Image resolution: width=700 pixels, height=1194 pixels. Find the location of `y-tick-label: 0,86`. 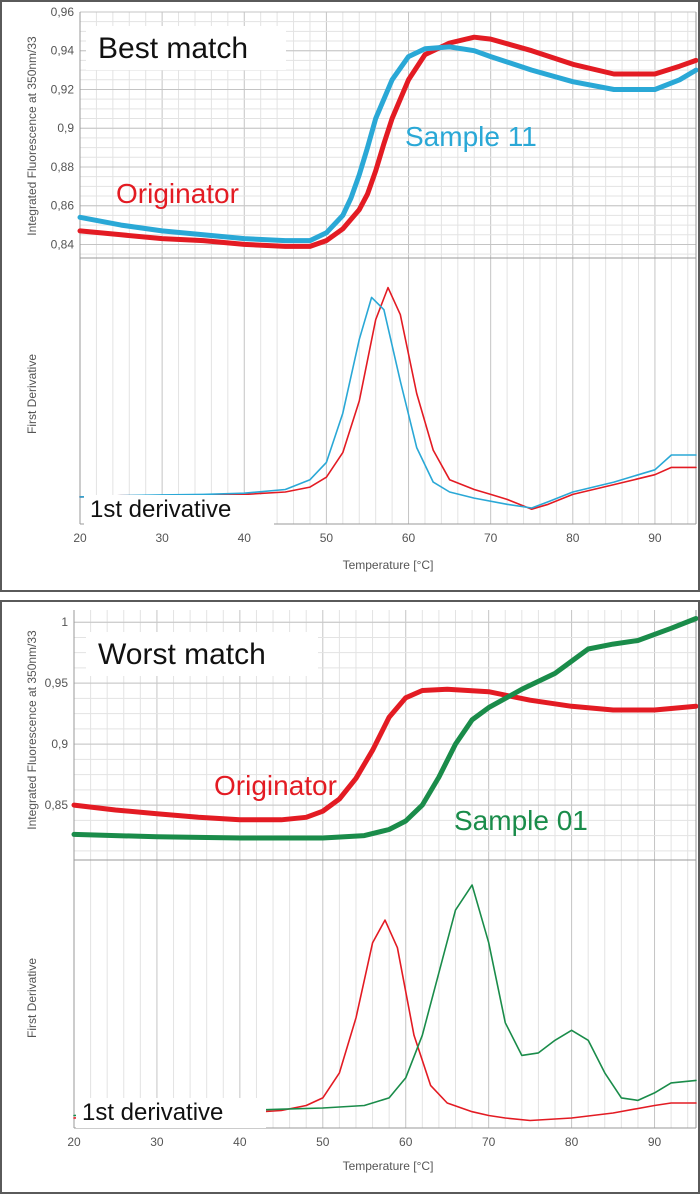

y-tick-label: 0,86 is located at coordinates (63, 206).